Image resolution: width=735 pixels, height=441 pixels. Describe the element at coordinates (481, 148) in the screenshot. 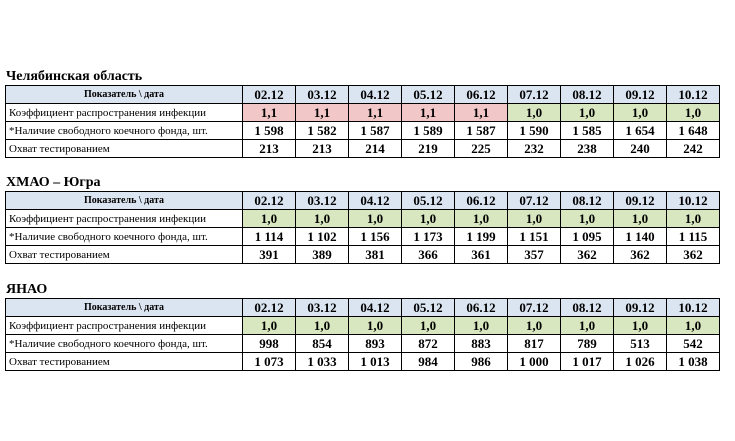

I see `cell-value: 225` at that location.